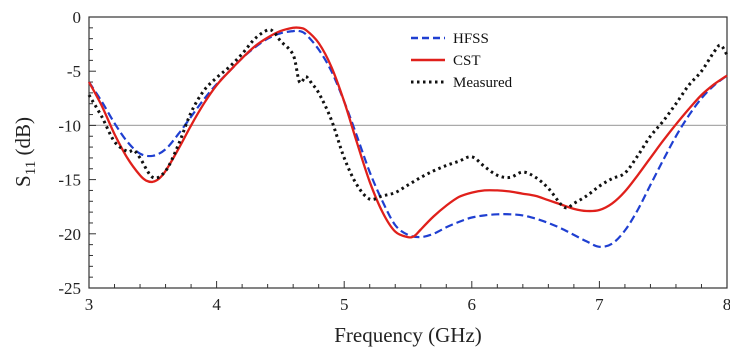 This screenshot has width=730, height=349. I want to click on y-axis-title-subscript: 11, so click(31, 168).